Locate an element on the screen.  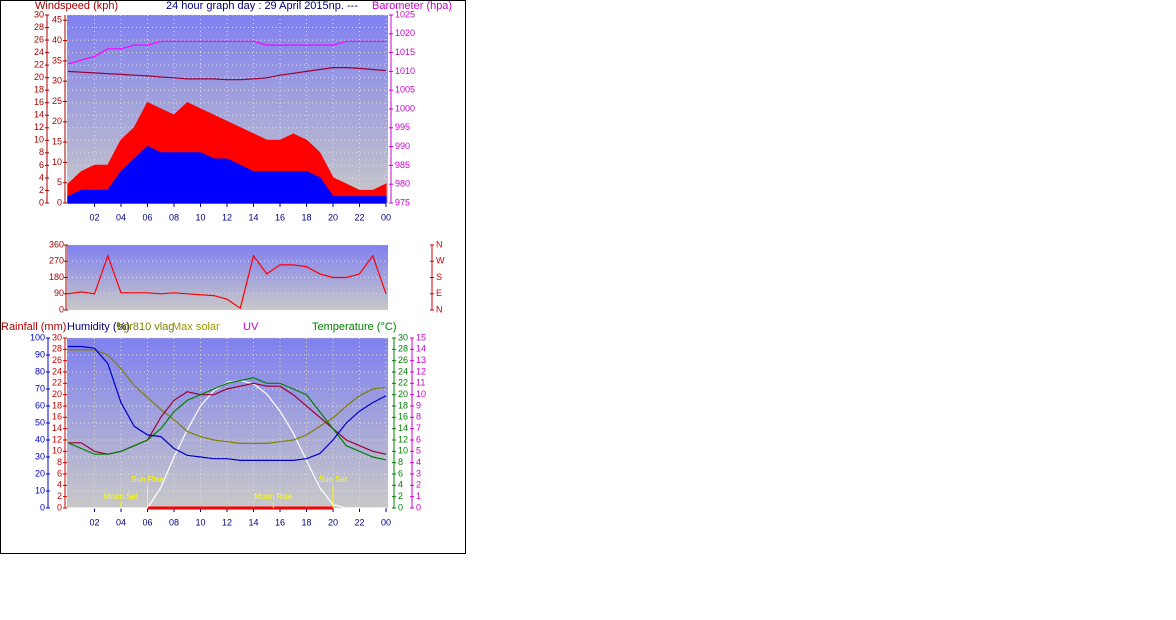
y-tick-label: 1005 is located at coordinates (405, 90).